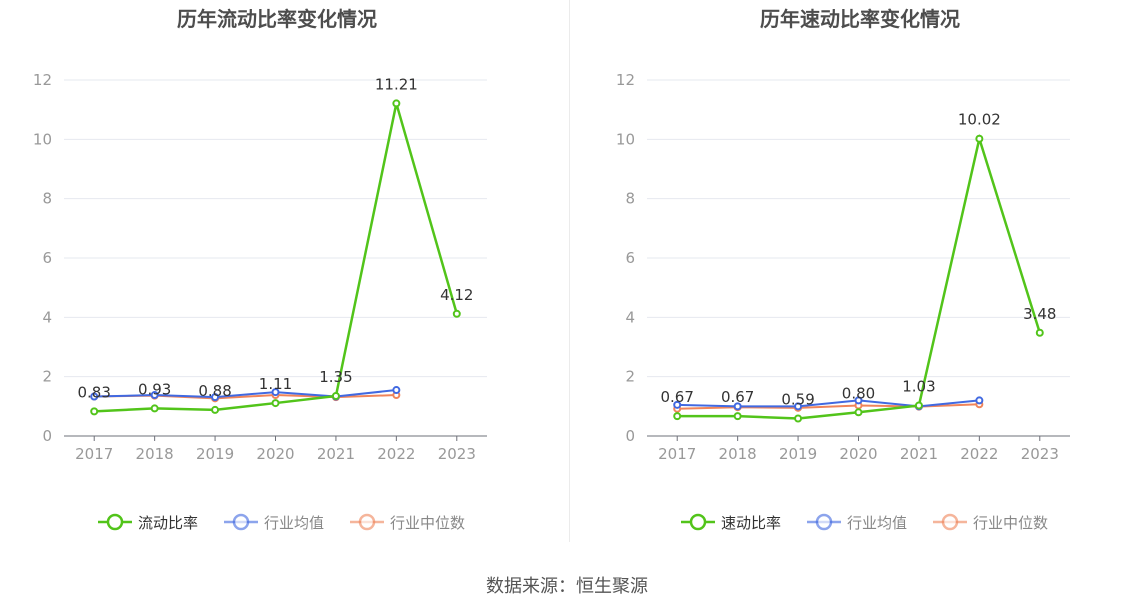 The height and width of the screenshot is (612, 1134). What do you see at coordinates (335, 377) in the screenshot?
I see `data-label: 1.35` at bounding box center [335, 377].